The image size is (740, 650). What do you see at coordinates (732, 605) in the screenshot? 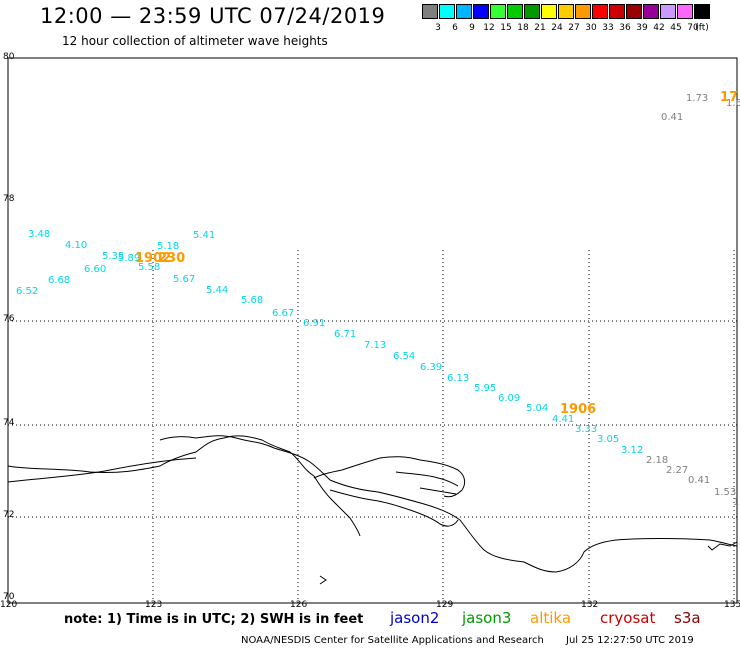
I see `lon-label-135: 135` at bounding box center [732, 605].